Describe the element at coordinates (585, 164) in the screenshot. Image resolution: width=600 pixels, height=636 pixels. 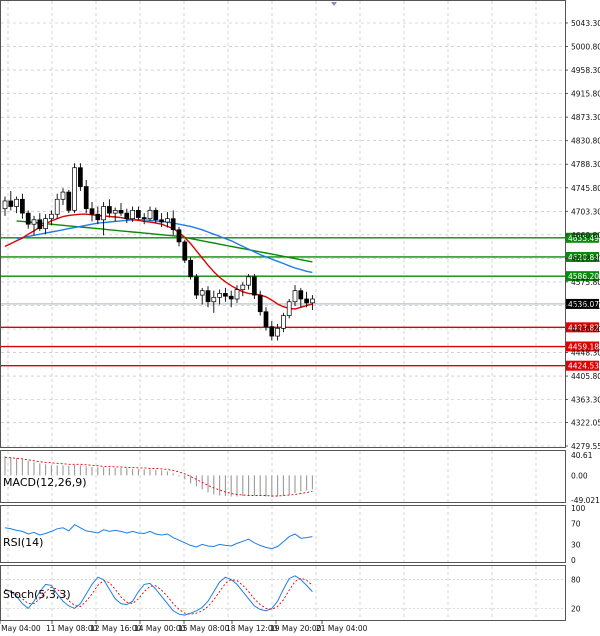
I see `y-tick-label: 4788.30` at that location.